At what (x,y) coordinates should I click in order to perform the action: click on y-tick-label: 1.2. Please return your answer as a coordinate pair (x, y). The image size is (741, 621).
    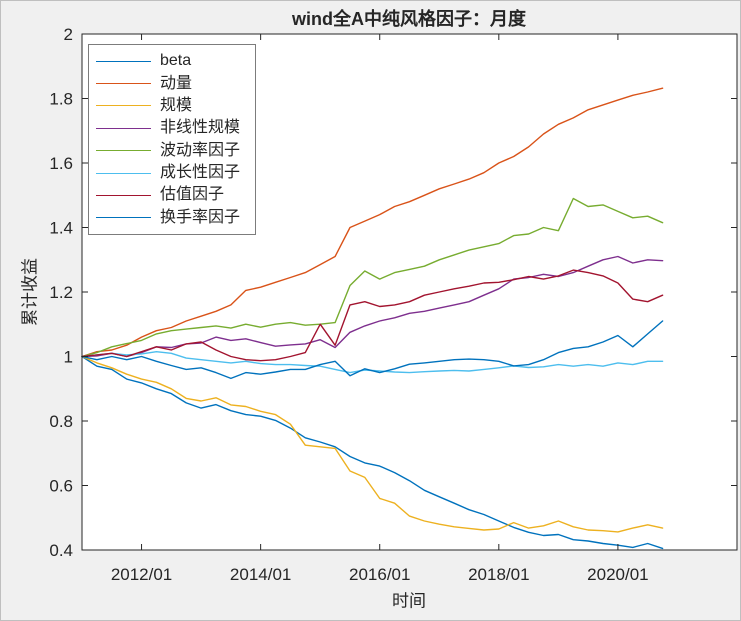
    Looking at the image, I should click on (61, 292).